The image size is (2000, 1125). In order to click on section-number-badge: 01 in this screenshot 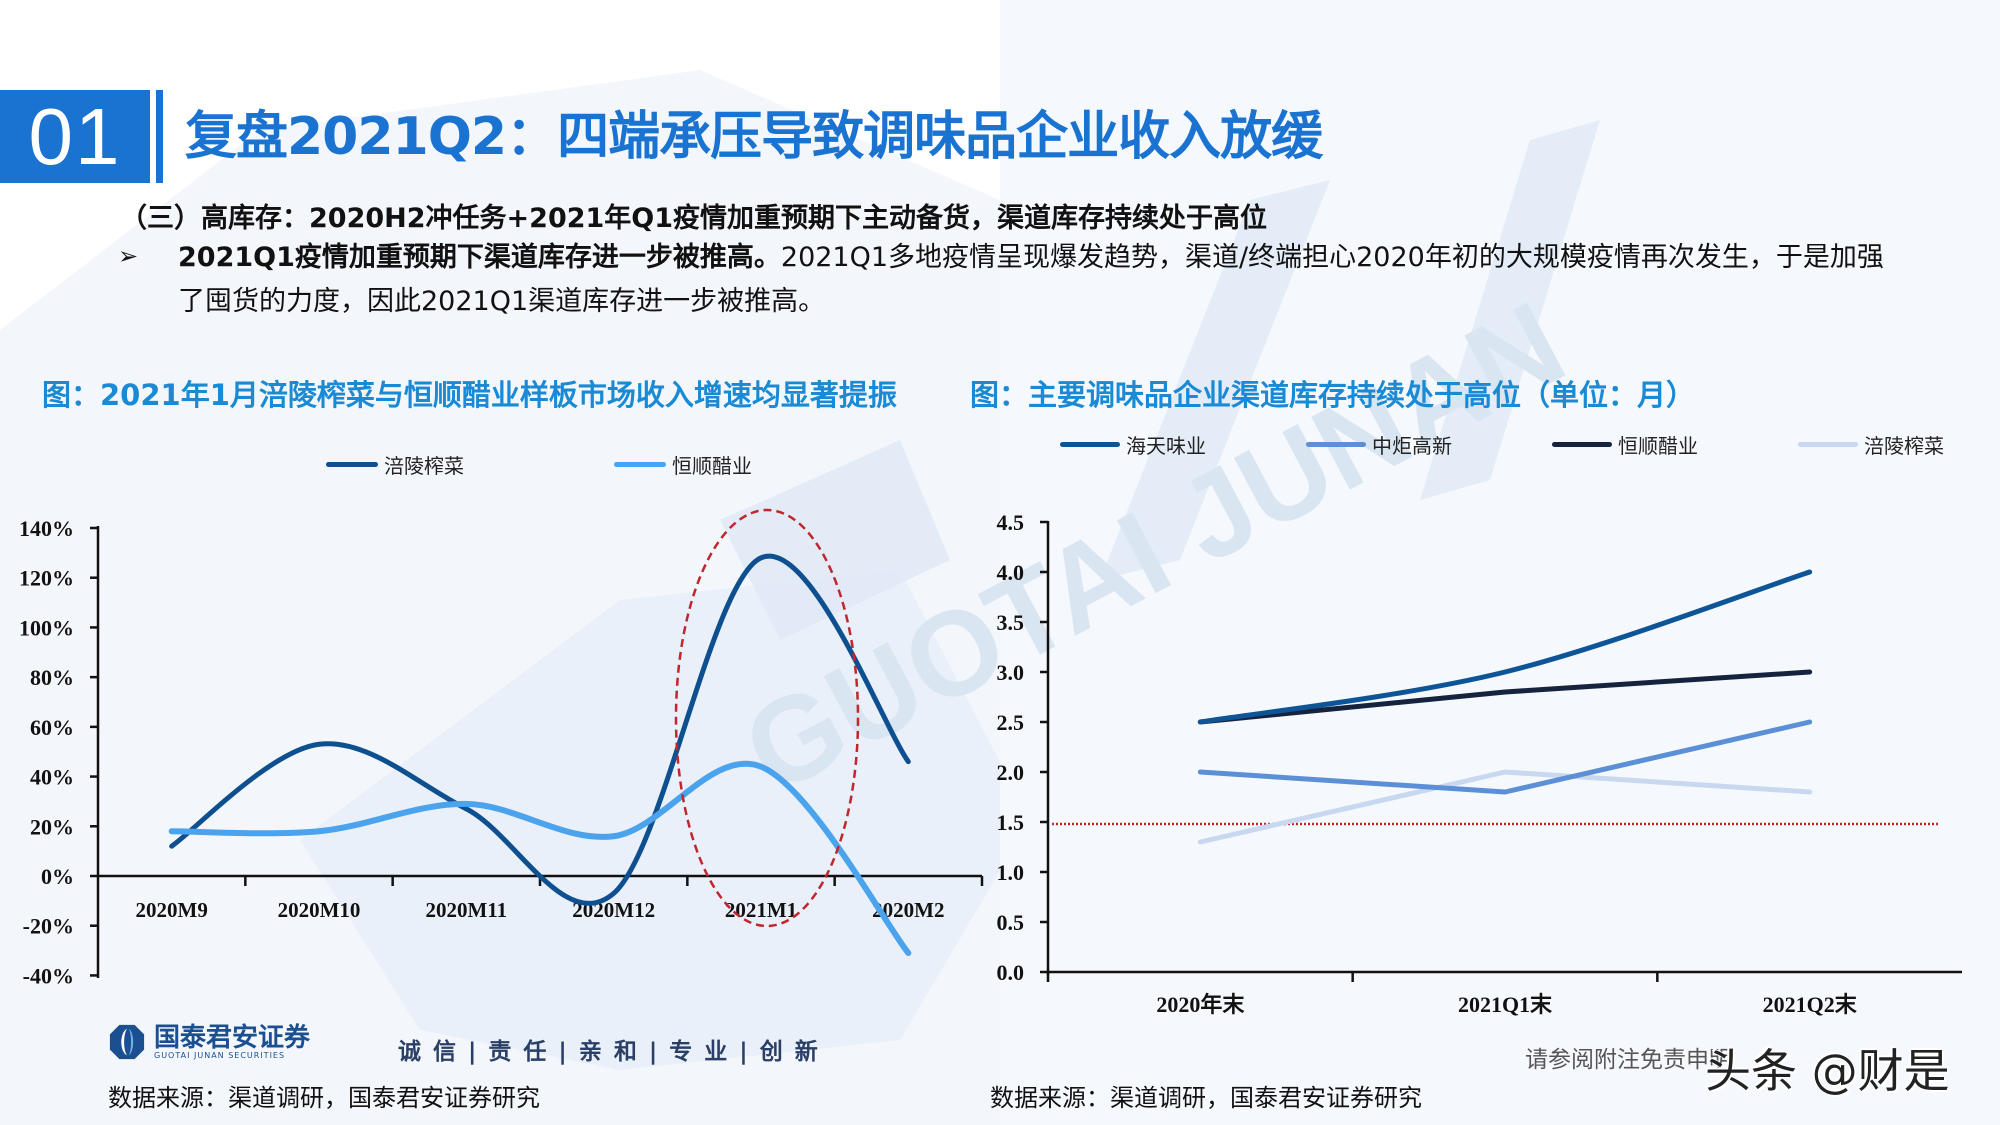, I will do `click(75, 136)`.